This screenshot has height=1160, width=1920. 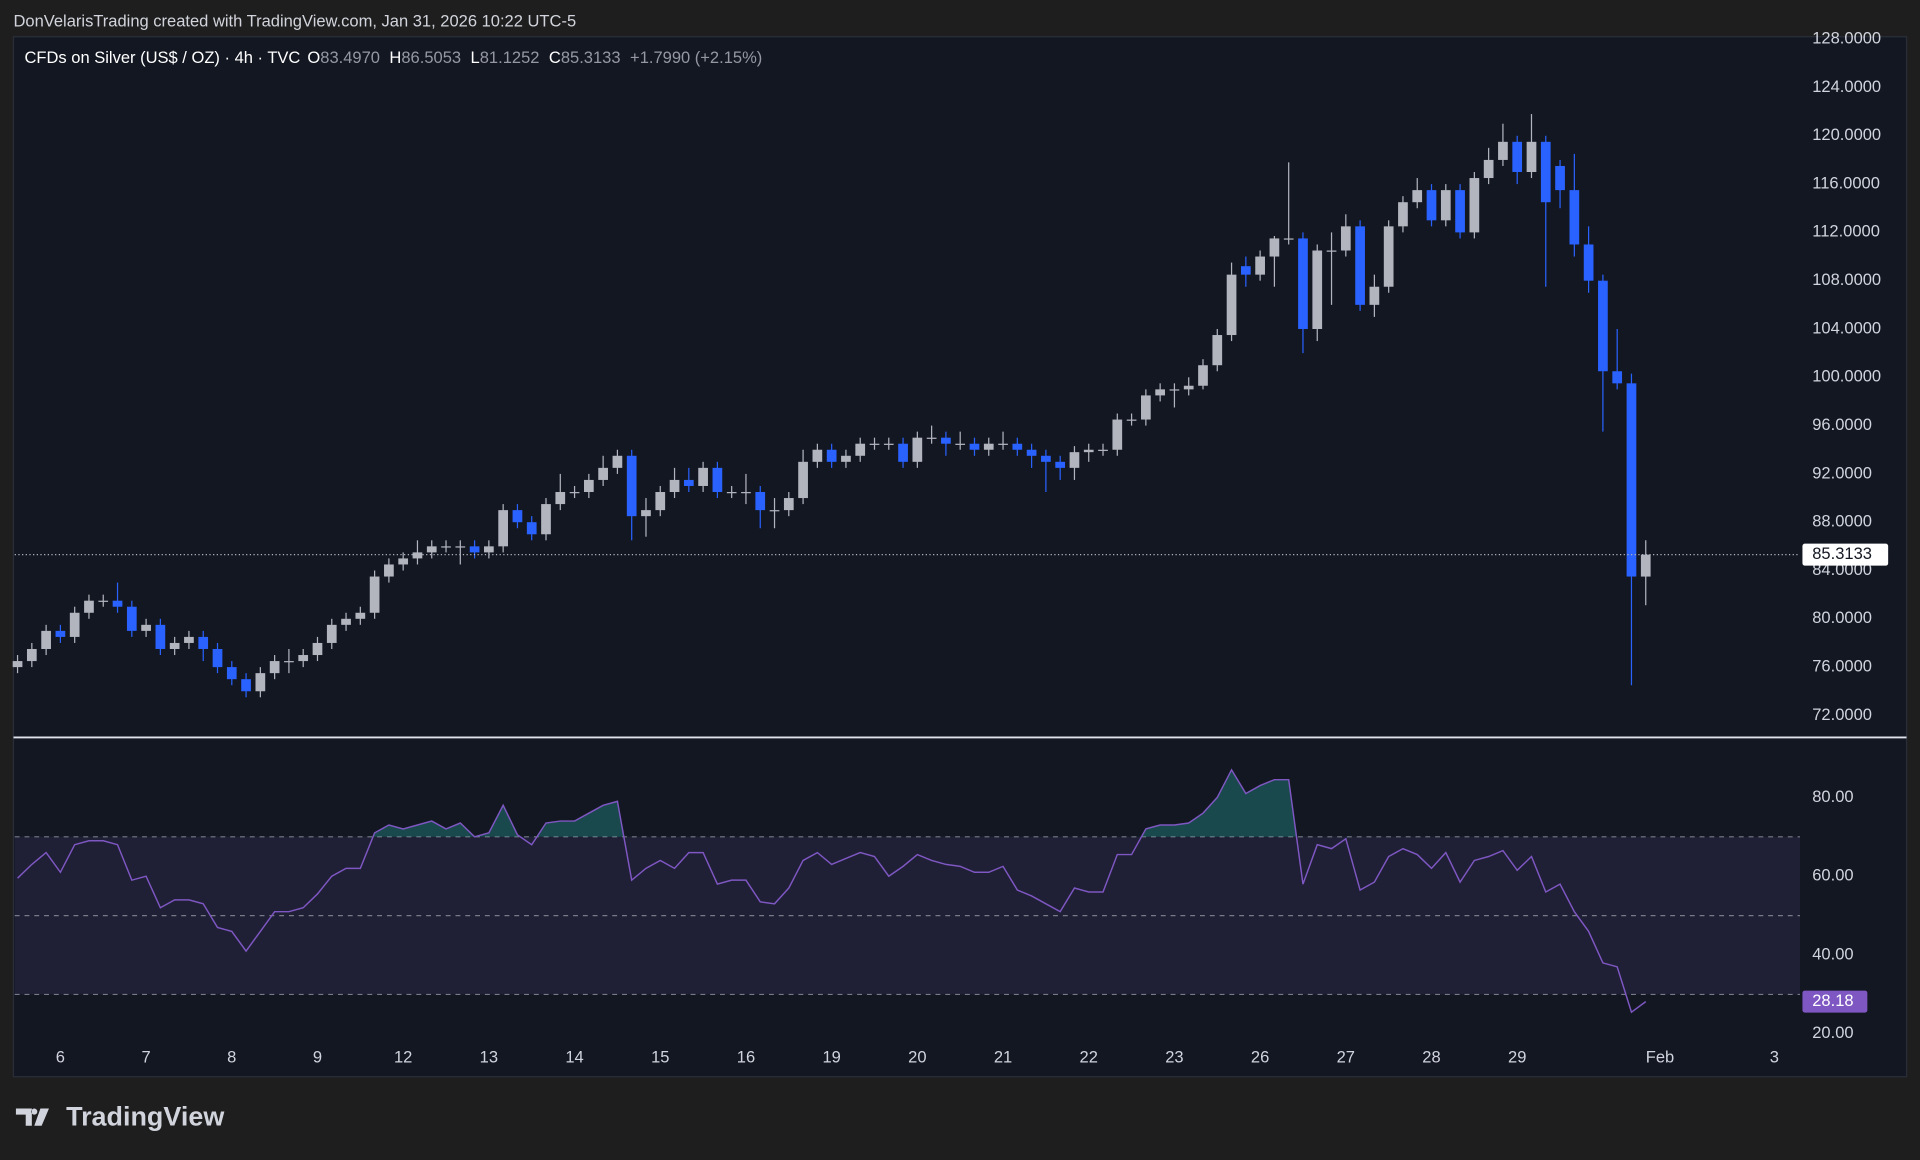 I want to click on last-price-box, so click(x=1845, y=554).